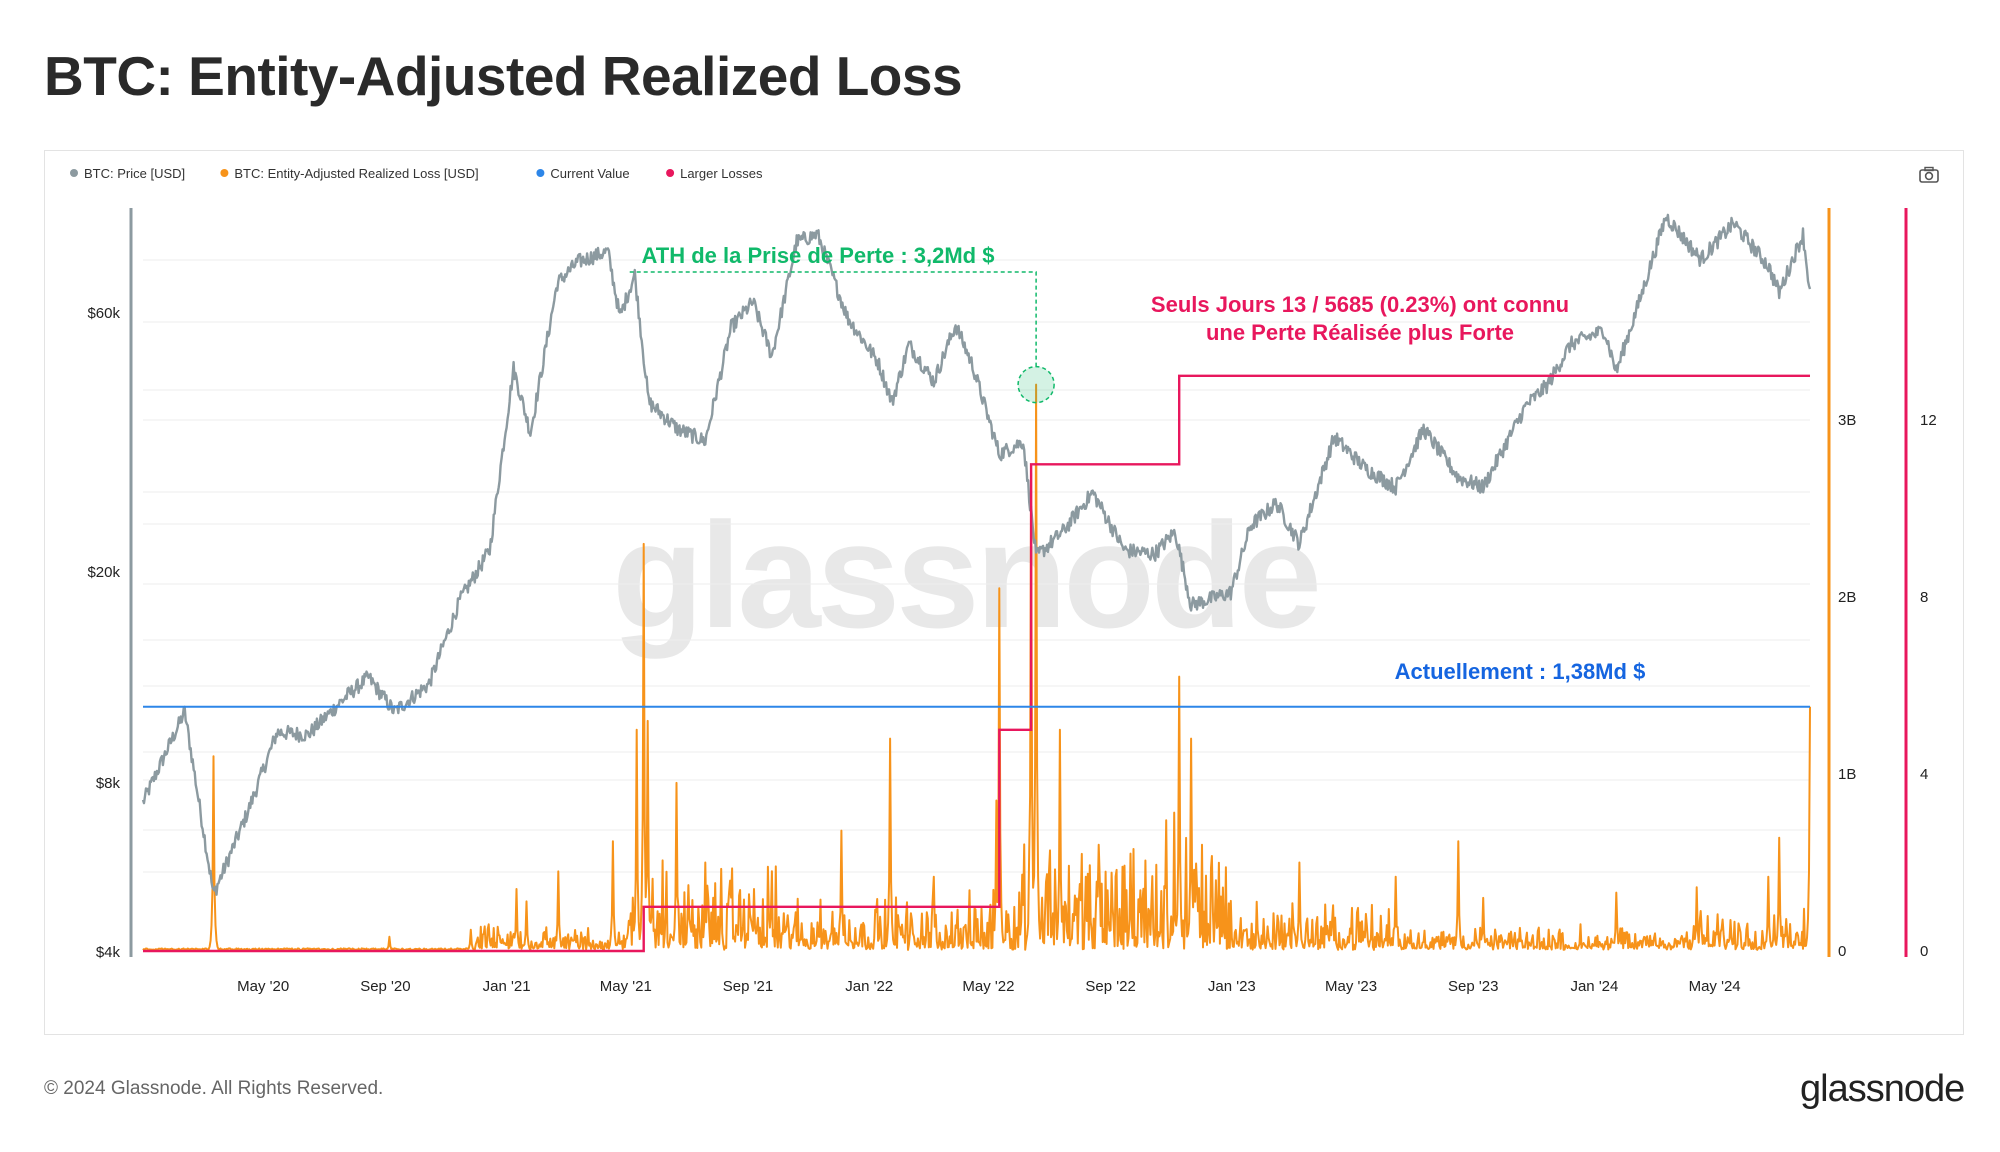 The height and width of the screenshot is (1152, 2000). Describe the element at coordinates (1847, 774) in the screenshot. I see `loss-tick-label: 1B` at that location.